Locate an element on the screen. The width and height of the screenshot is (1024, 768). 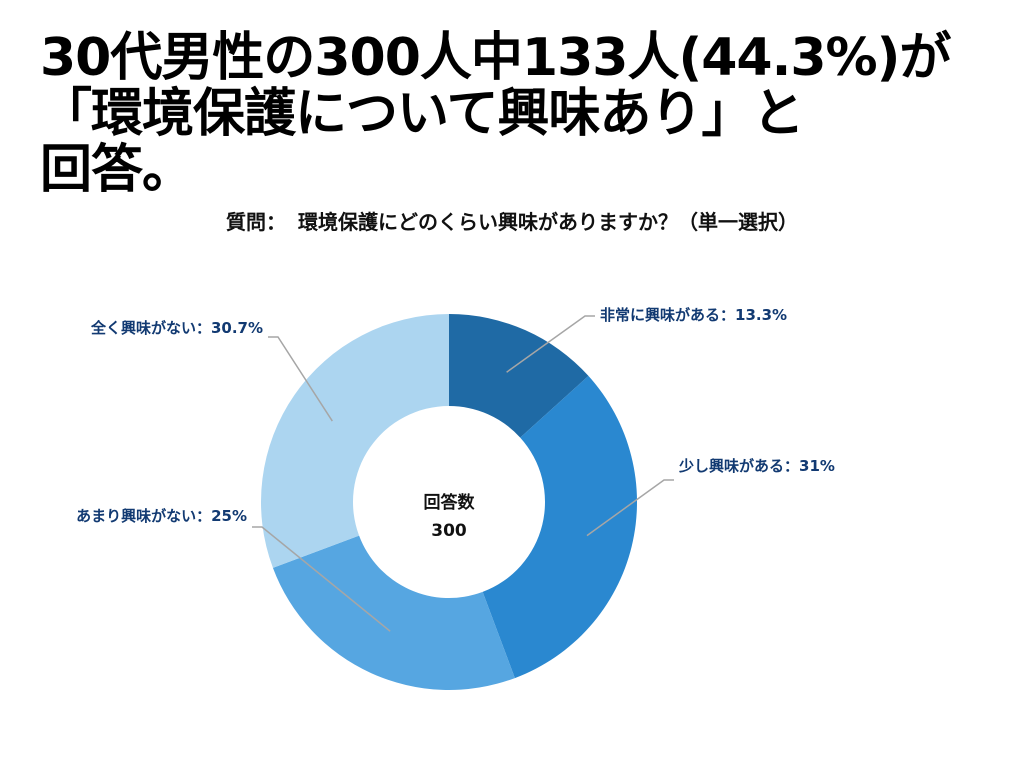
headline-line-2: 「環境保護について興味あり」と is located at coordinates (422, 114).